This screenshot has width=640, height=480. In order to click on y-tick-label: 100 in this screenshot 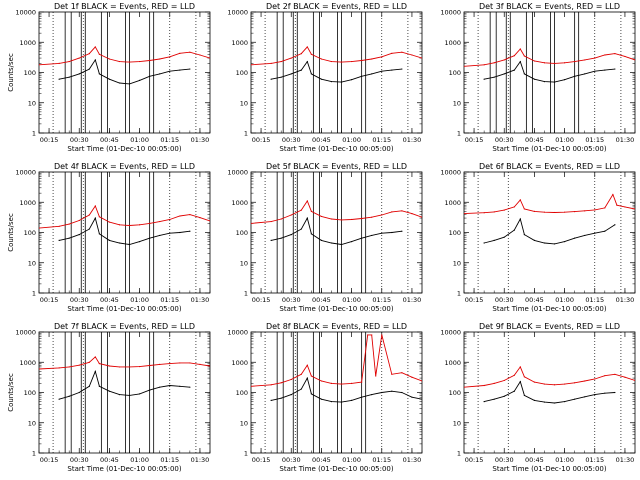, I will do `click(455, 233)`.